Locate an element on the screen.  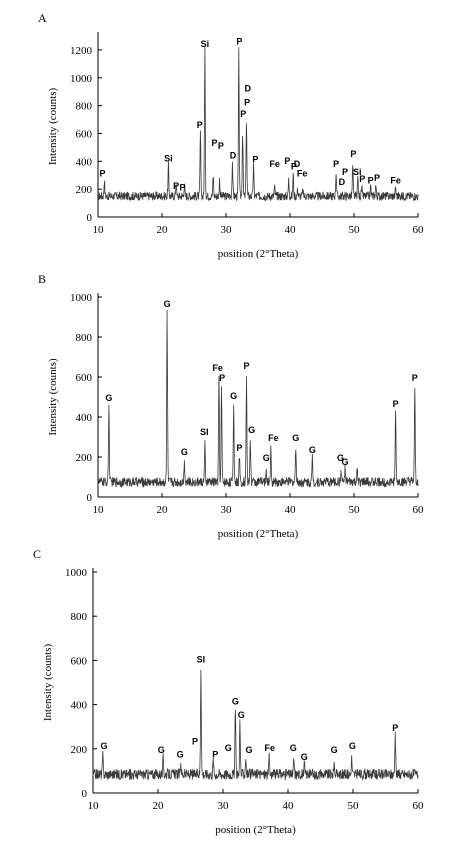
panel-label: B is located at coordinates (42, 279).